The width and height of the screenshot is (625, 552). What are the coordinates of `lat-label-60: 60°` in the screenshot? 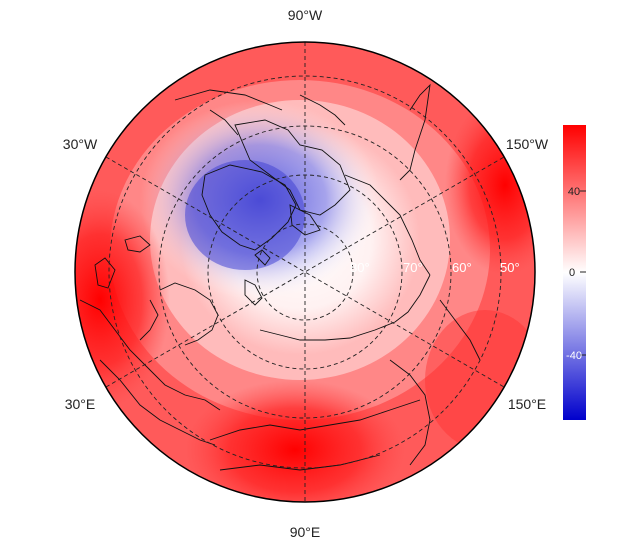 It's located at (462, 267).